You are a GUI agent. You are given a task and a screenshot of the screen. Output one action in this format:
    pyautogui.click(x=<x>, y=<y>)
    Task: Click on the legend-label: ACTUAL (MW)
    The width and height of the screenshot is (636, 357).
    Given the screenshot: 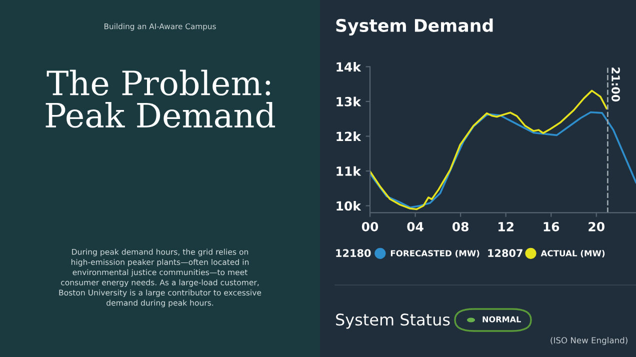 What is the action you would take?
    pyautogui.click(x=572, y=254)
    